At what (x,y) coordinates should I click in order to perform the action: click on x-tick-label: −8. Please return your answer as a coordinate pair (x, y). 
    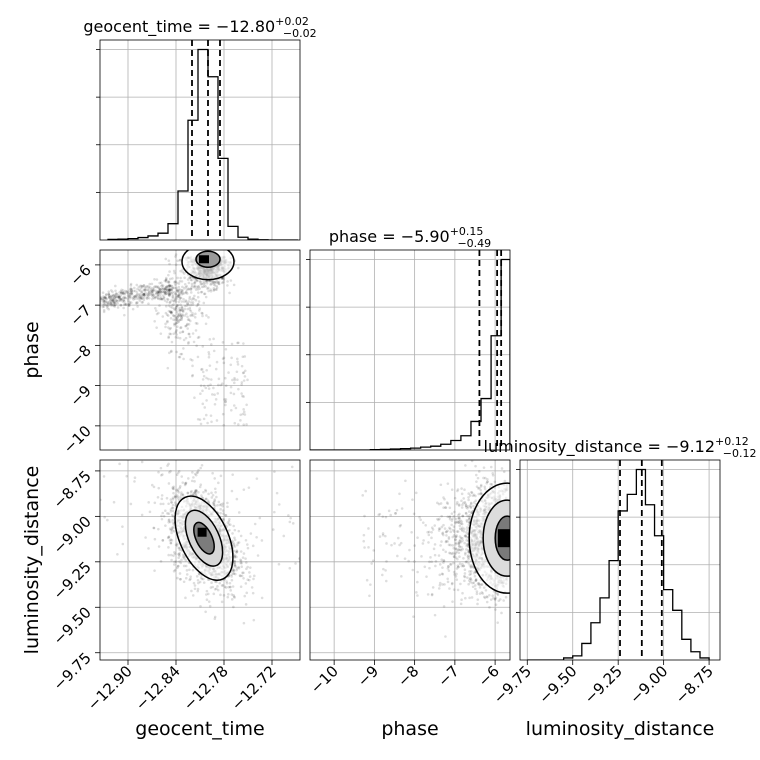
    Looking at the image, I should click on (408, 676).